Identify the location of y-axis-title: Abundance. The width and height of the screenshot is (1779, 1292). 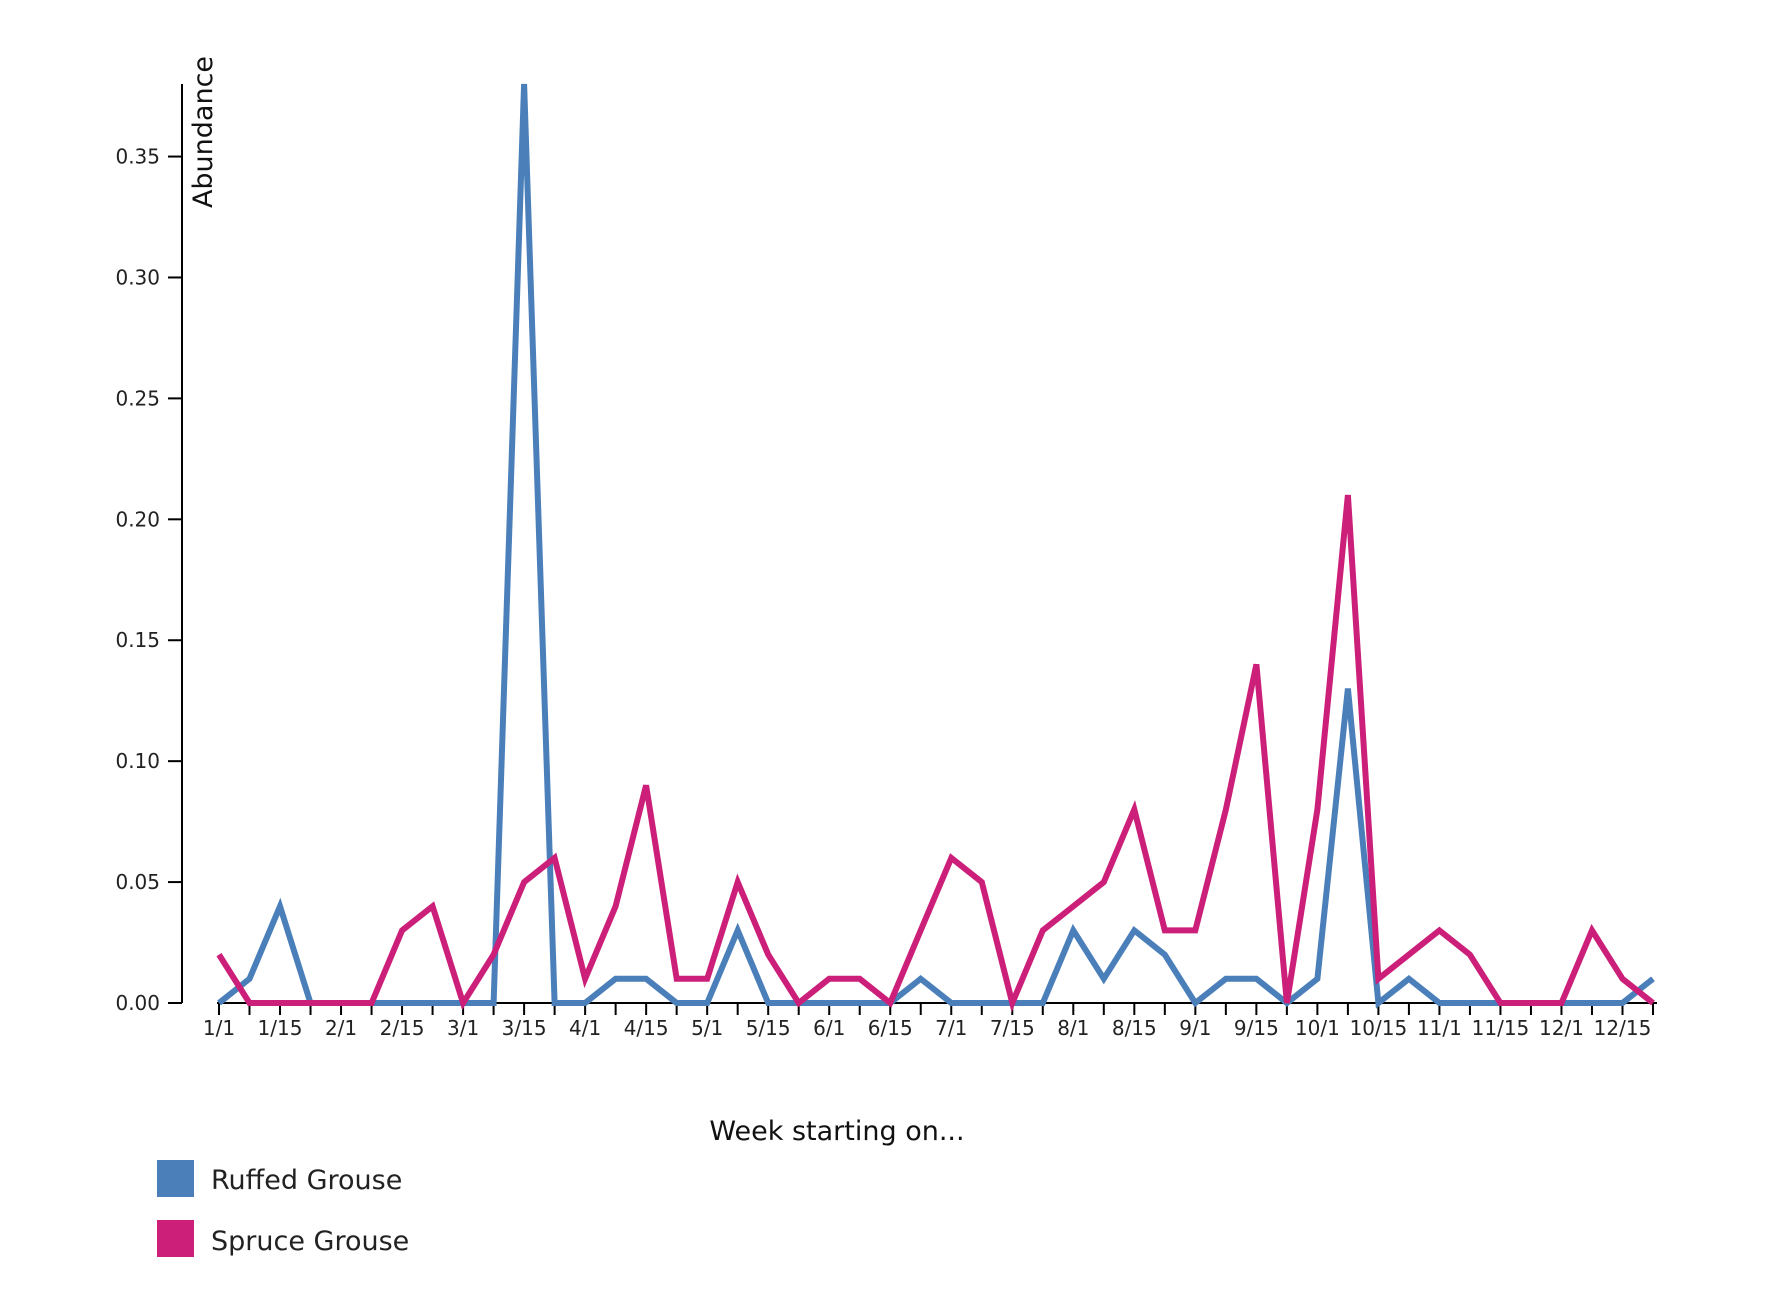
(203, 132).